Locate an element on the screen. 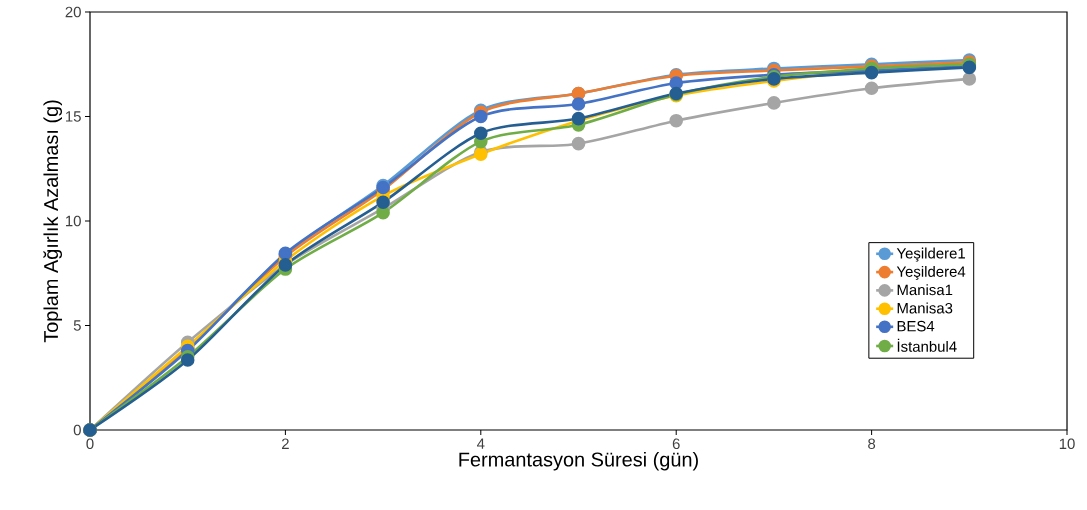 The height and width of the screenshot is (510, 1087). y-tick-label: 15 is located at coordinates (73, 116).